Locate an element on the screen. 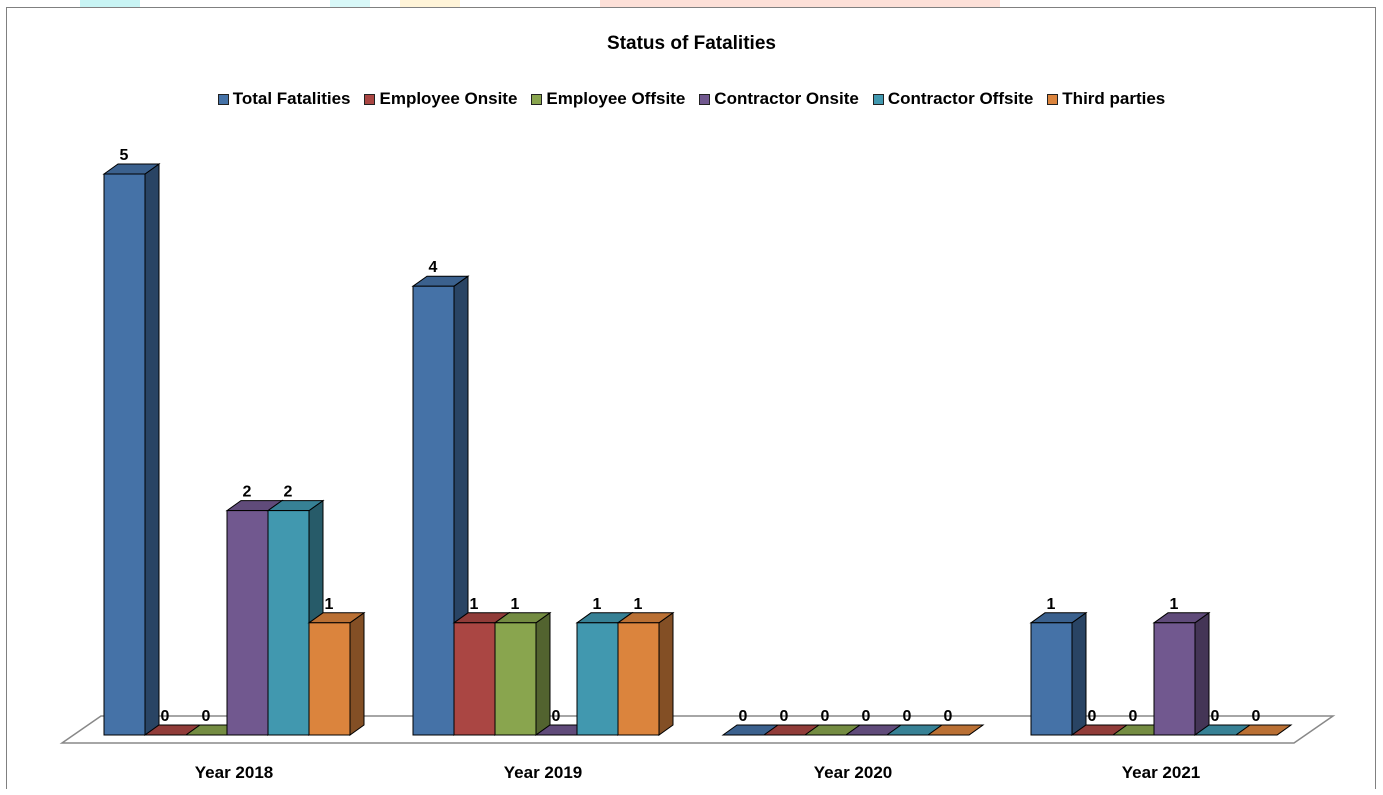 The width and height of the screenshot is (1383, 795). legend-item: Contractor Onsite is located at coordinates (779, 99).